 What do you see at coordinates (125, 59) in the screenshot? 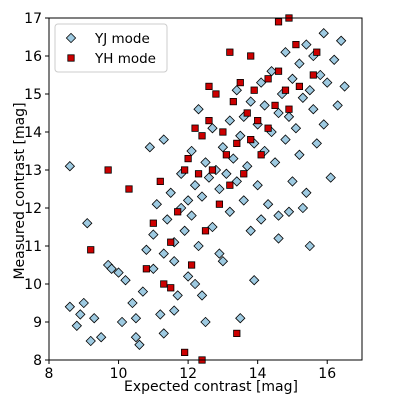
I see `legend-label: YH mode` at bounding box center [125, 59].